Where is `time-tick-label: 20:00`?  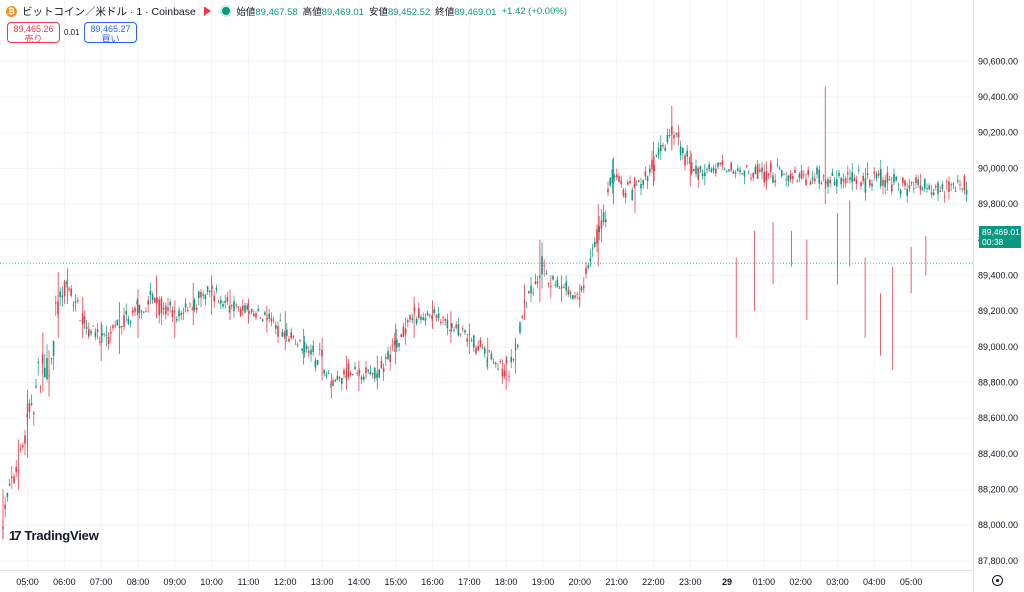
time-tick-label: 20:00 is located at coordinates (580, 582).